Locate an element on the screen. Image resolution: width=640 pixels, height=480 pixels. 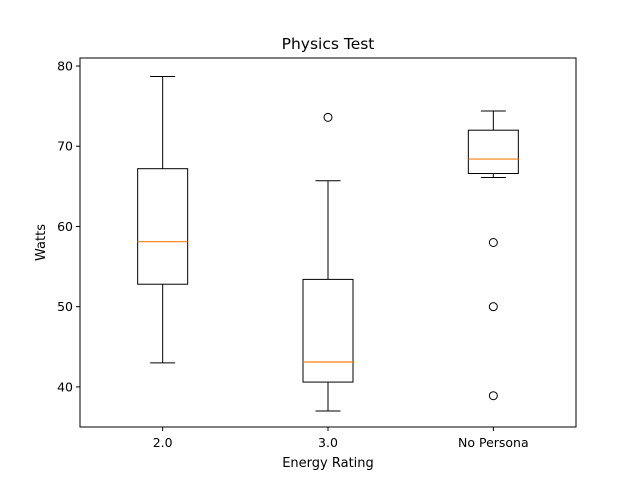
x-axis-label: Energy Rating is located at coordinates (328, 463).